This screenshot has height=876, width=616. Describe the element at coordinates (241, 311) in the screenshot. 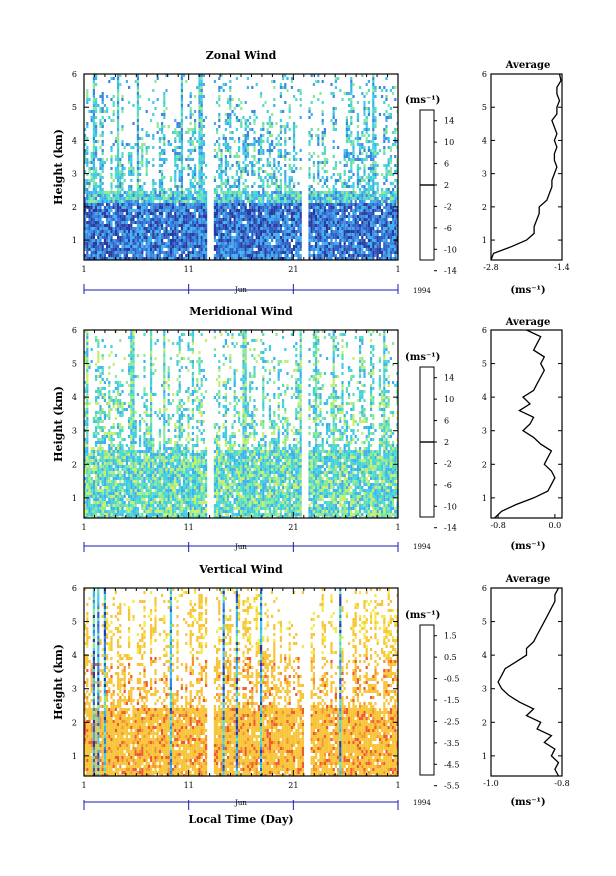

I see `panel-title: Meridional Wind` at that location.